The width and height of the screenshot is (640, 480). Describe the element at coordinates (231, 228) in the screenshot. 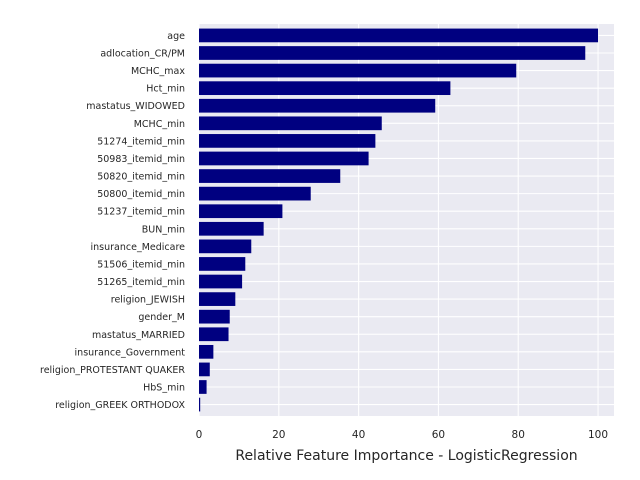

I see `bar-bun-min` at that location.